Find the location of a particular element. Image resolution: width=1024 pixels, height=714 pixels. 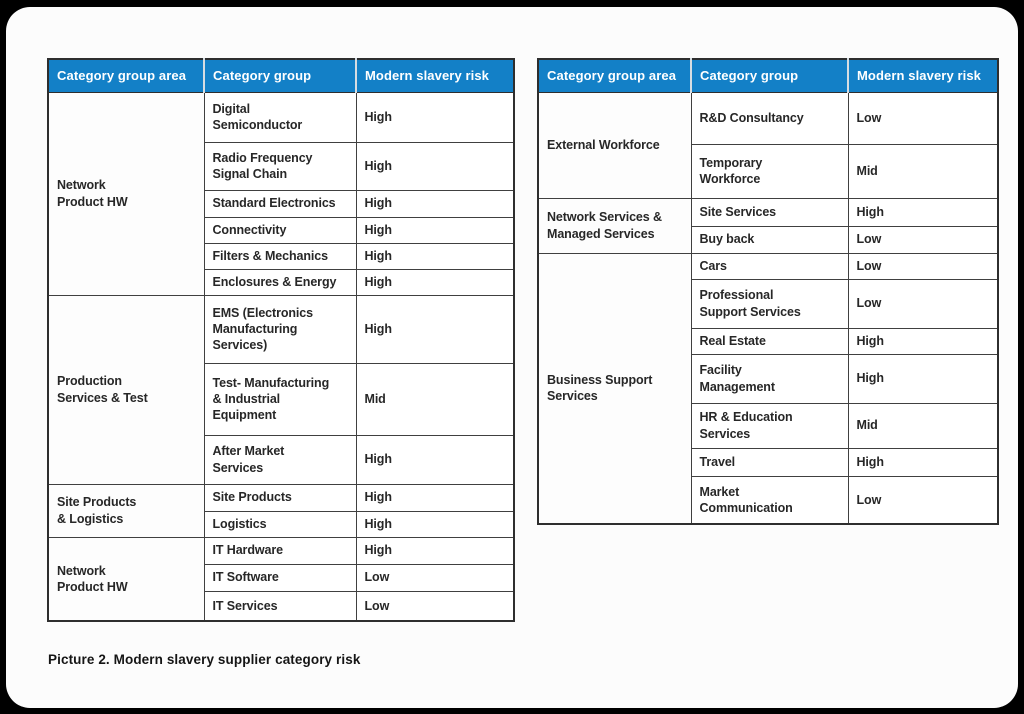

category-group-cell: After Market Services is located at coordinates (280, 459).